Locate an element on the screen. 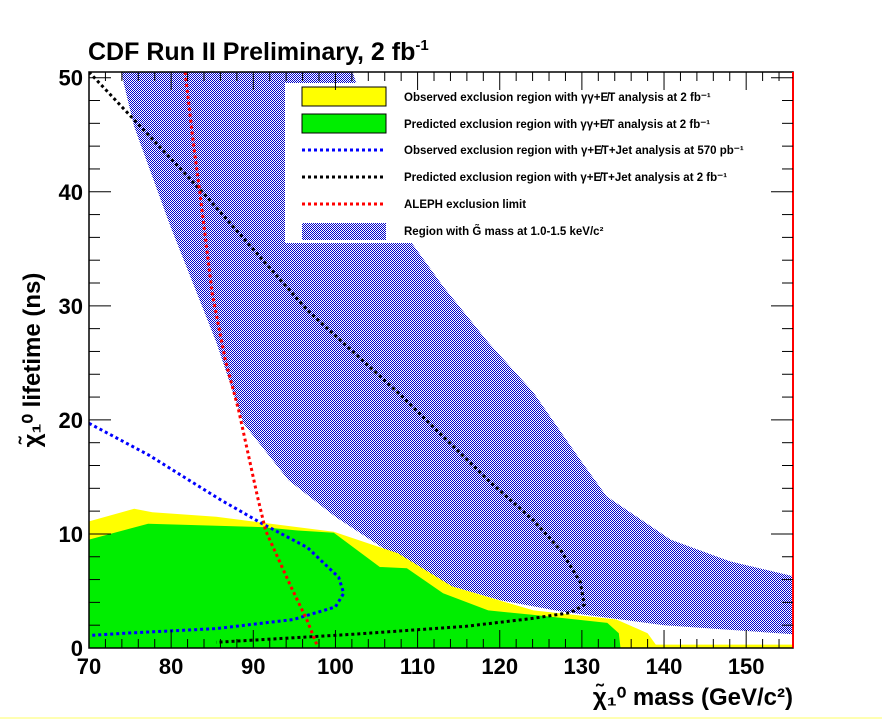  y-tick-label: 20 is located at coordinates (71, 420).